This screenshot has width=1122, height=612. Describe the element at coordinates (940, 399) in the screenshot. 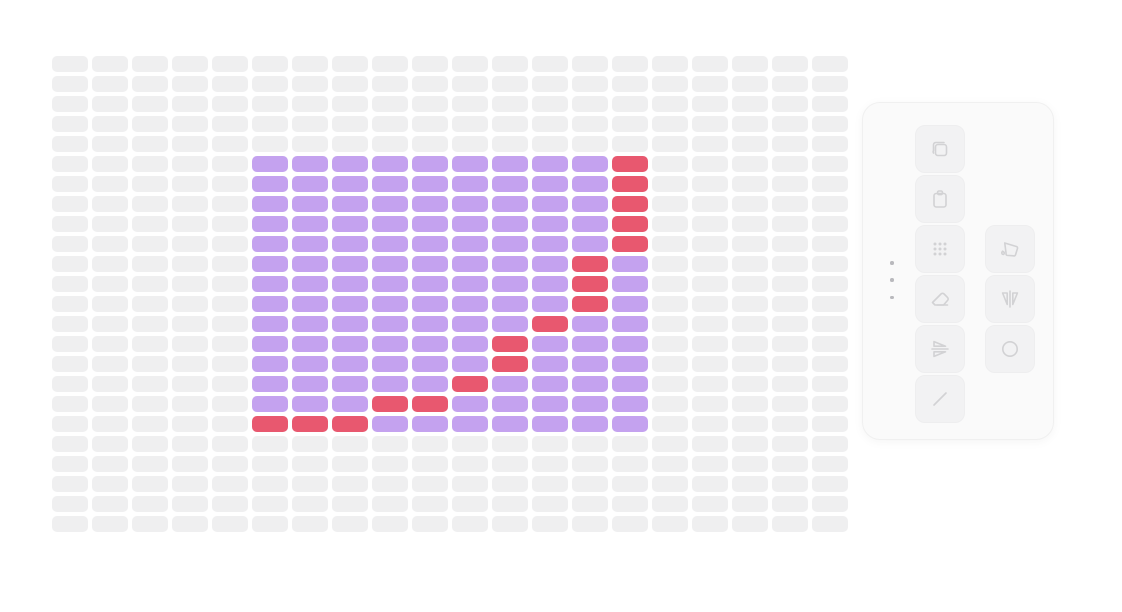

I see `line-button` at that location.